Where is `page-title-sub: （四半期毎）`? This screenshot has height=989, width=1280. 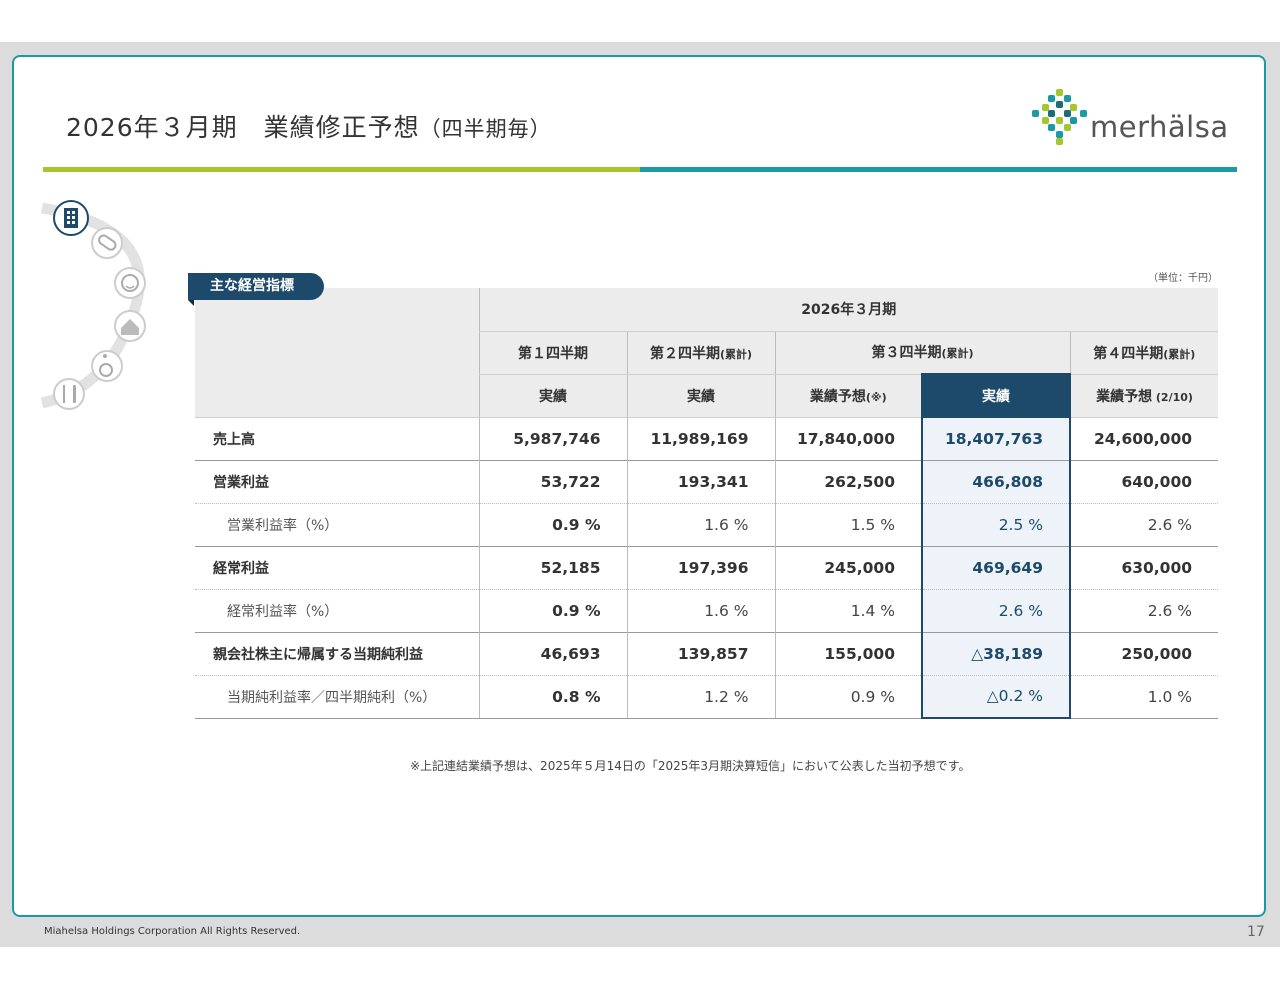
page-title-sub: （四半期毎） is located at coordinates (485, 129).